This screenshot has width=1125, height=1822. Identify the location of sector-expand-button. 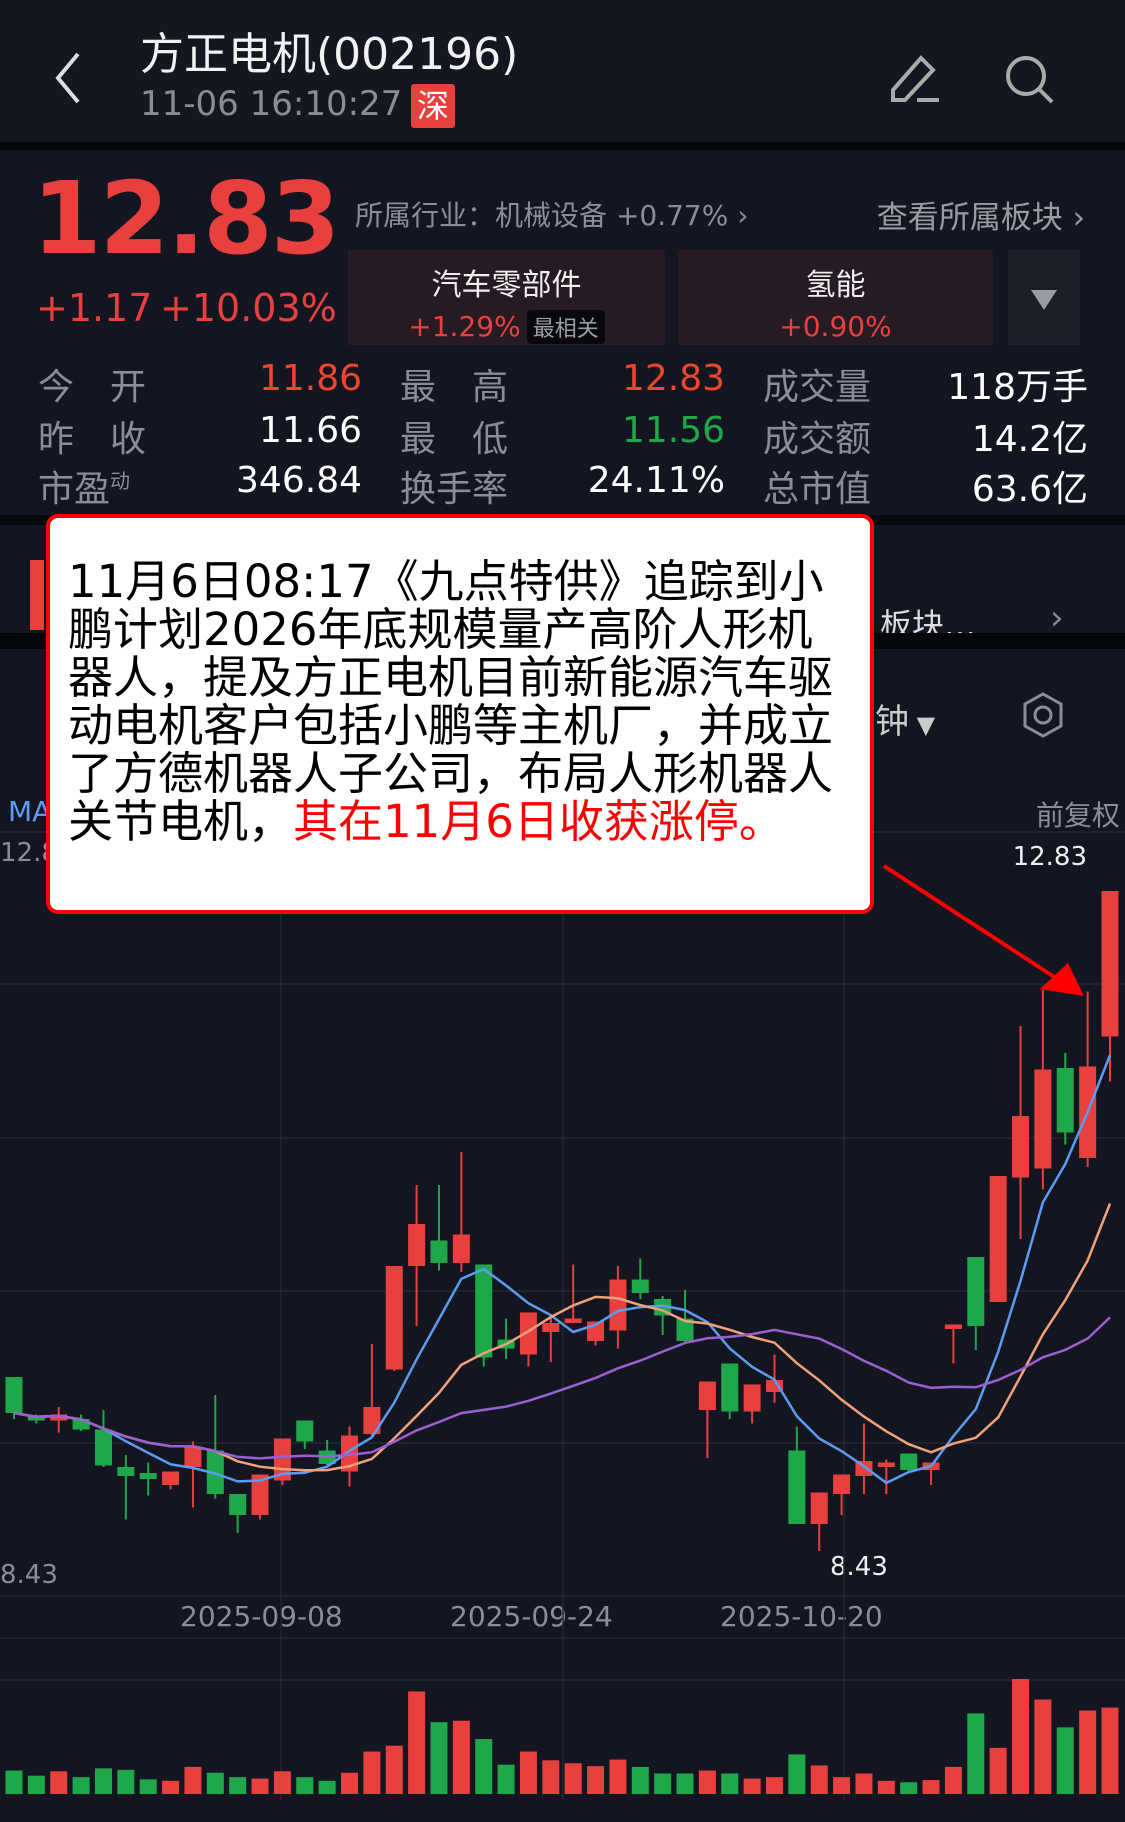
(1044, 297).